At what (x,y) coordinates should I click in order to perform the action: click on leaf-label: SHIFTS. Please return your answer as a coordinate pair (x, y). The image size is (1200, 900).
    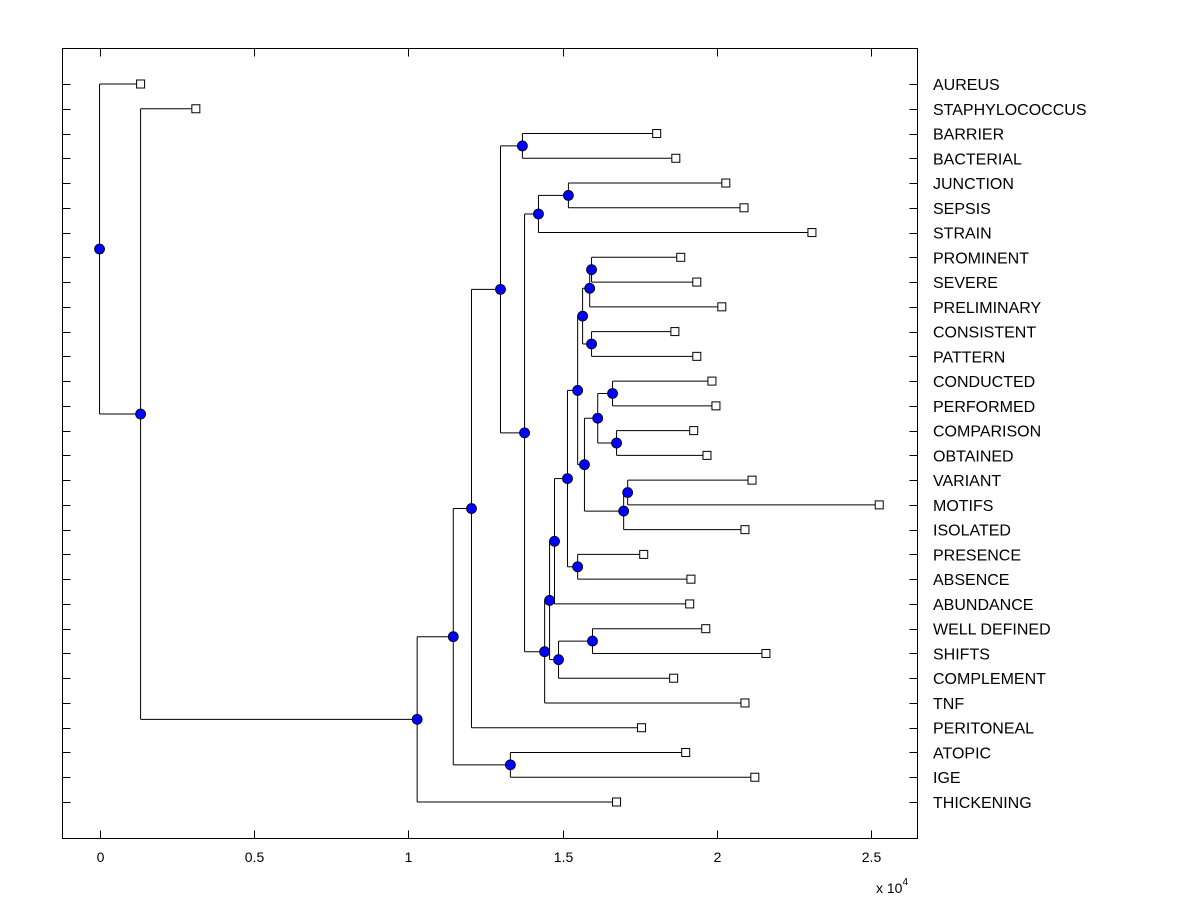
    Looking at the image, I should click on (961, 654).